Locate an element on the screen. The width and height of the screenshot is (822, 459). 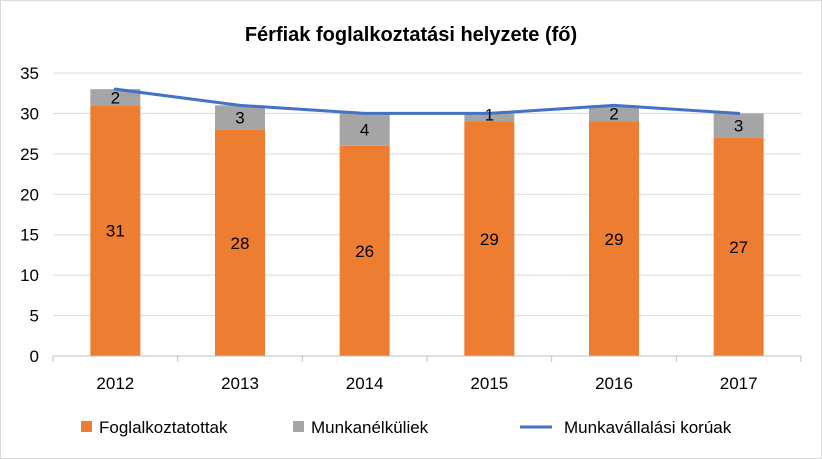
chart-title: Férfiak foglalkoztatási helyzete (fő) is located at coordinates (411, 35).